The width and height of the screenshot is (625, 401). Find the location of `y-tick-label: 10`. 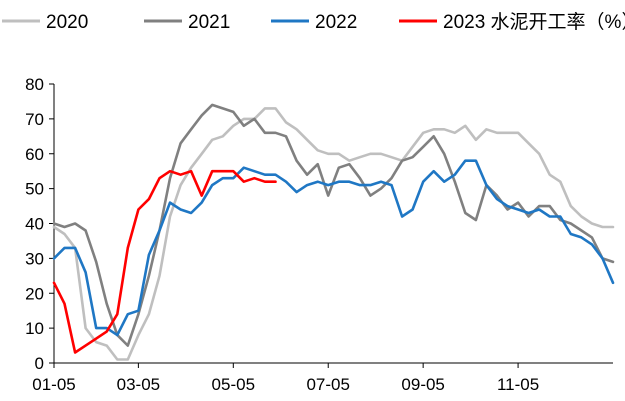

y-tick-label: 10 is located at coordinates (34, 328).